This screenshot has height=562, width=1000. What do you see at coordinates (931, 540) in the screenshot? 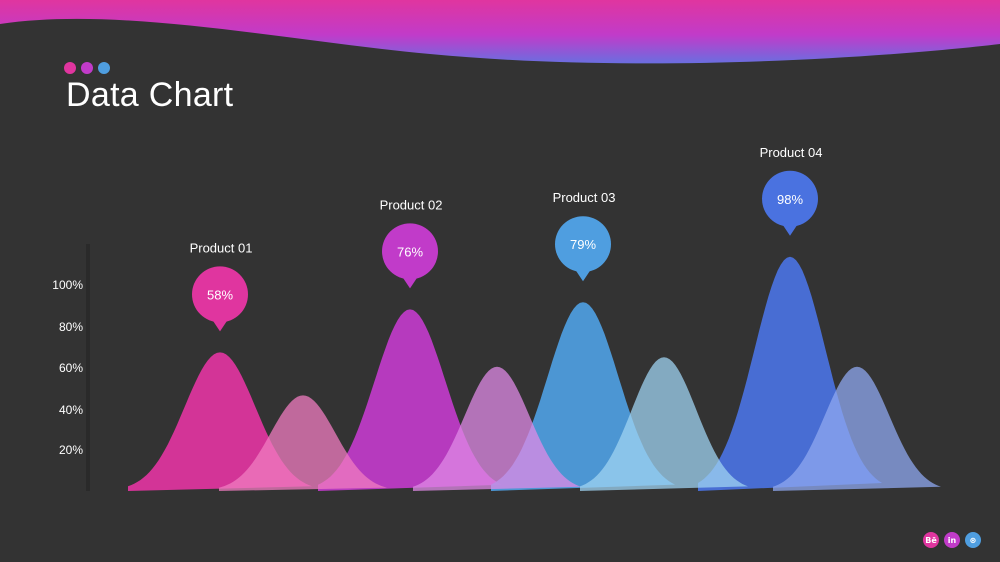
I see `behance-icon: Bē` at bounding box center [931, 540].